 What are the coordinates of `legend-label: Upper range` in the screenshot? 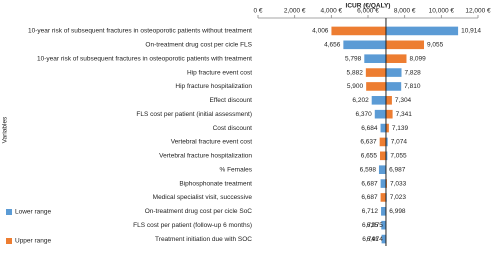 It's located at (33, 241).